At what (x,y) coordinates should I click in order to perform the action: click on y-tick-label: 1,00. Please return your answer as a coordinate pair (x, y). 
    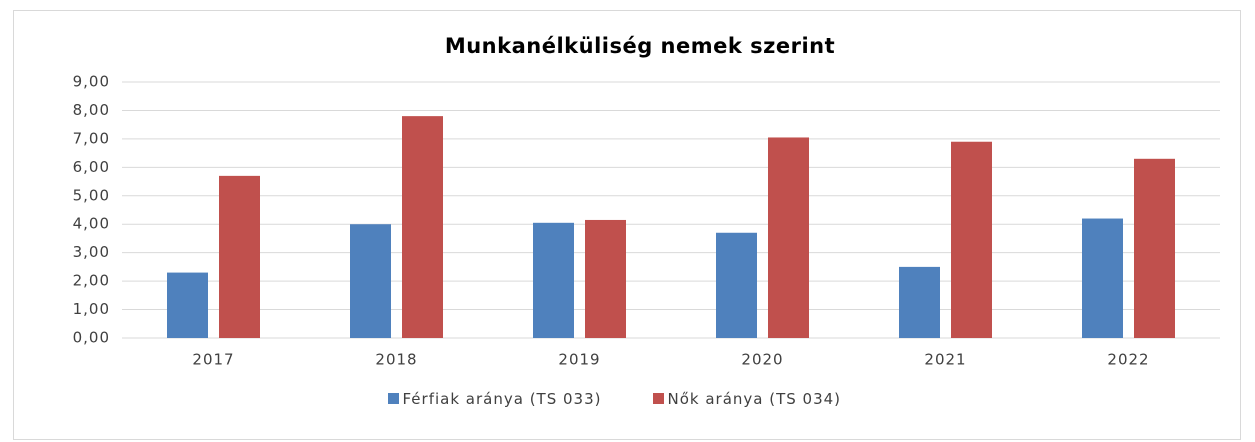
    Looking at the image, I should click on (91, 309).